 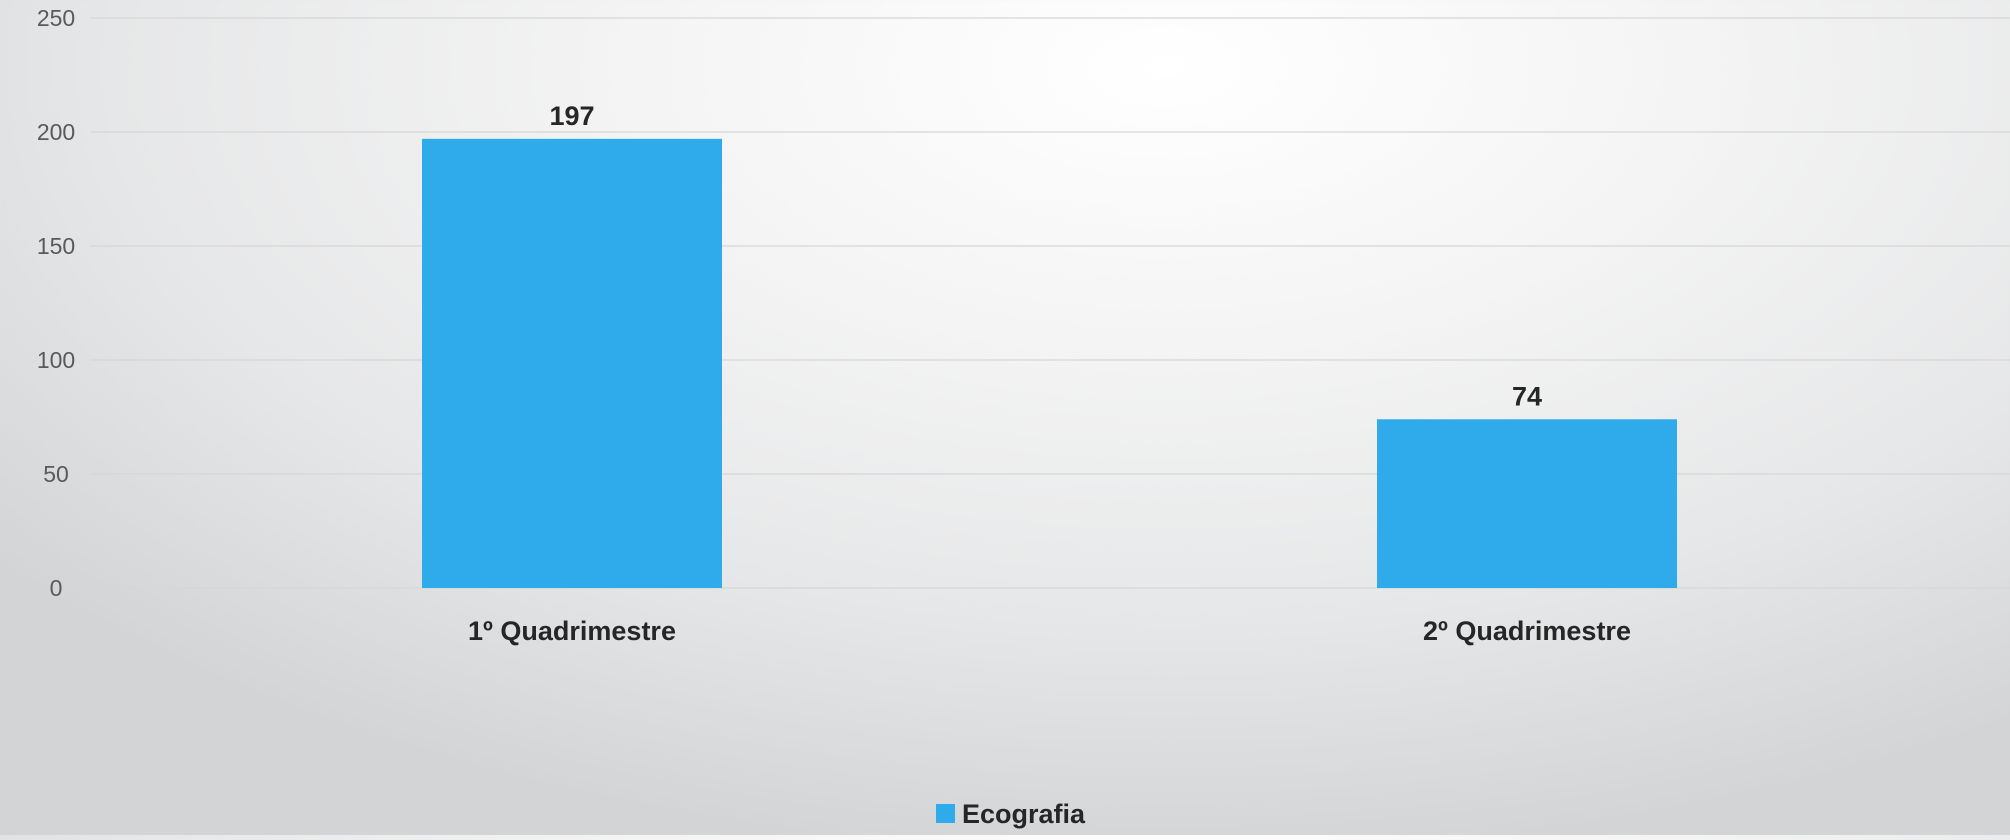 I want to click on data-label: 74, so click(x=1527, y=396).